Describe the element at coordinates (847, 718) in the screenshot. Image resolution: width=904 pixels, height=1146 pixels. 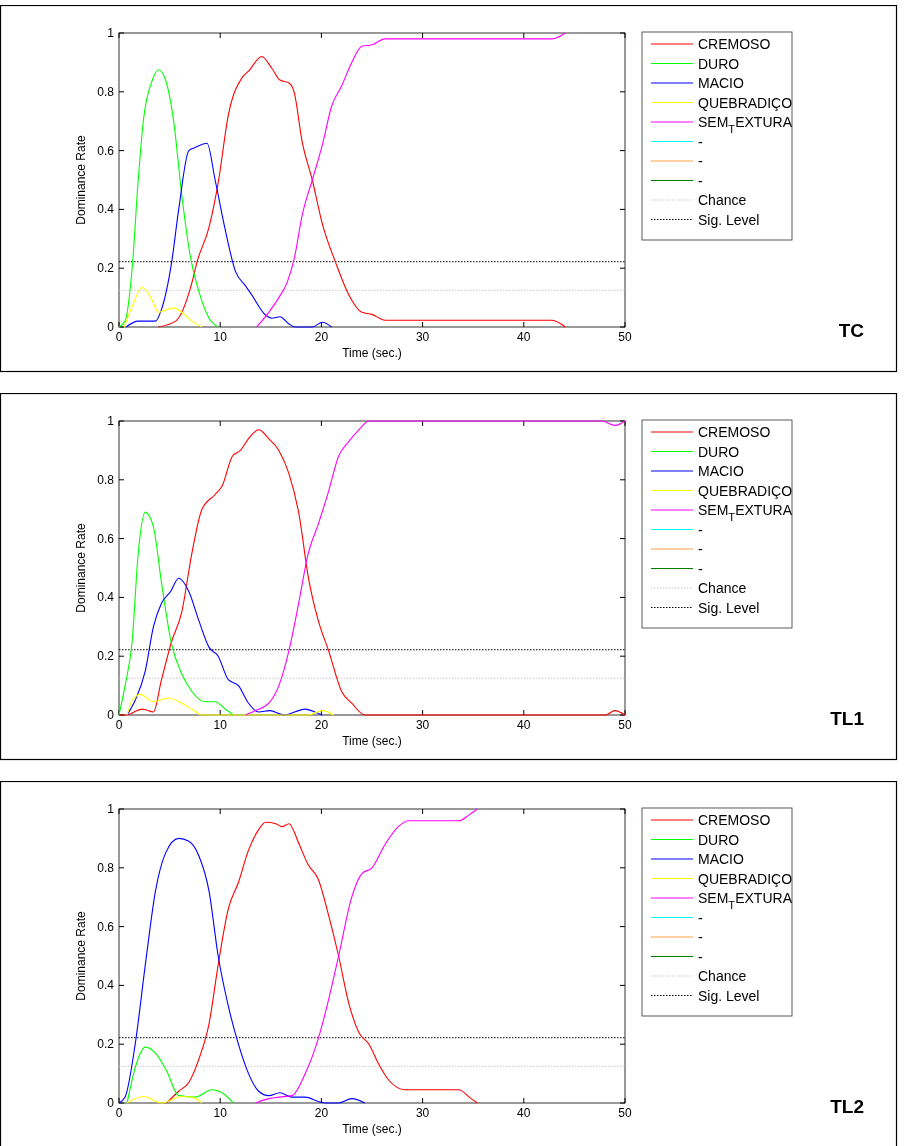
I see `text: TL1` at that location.